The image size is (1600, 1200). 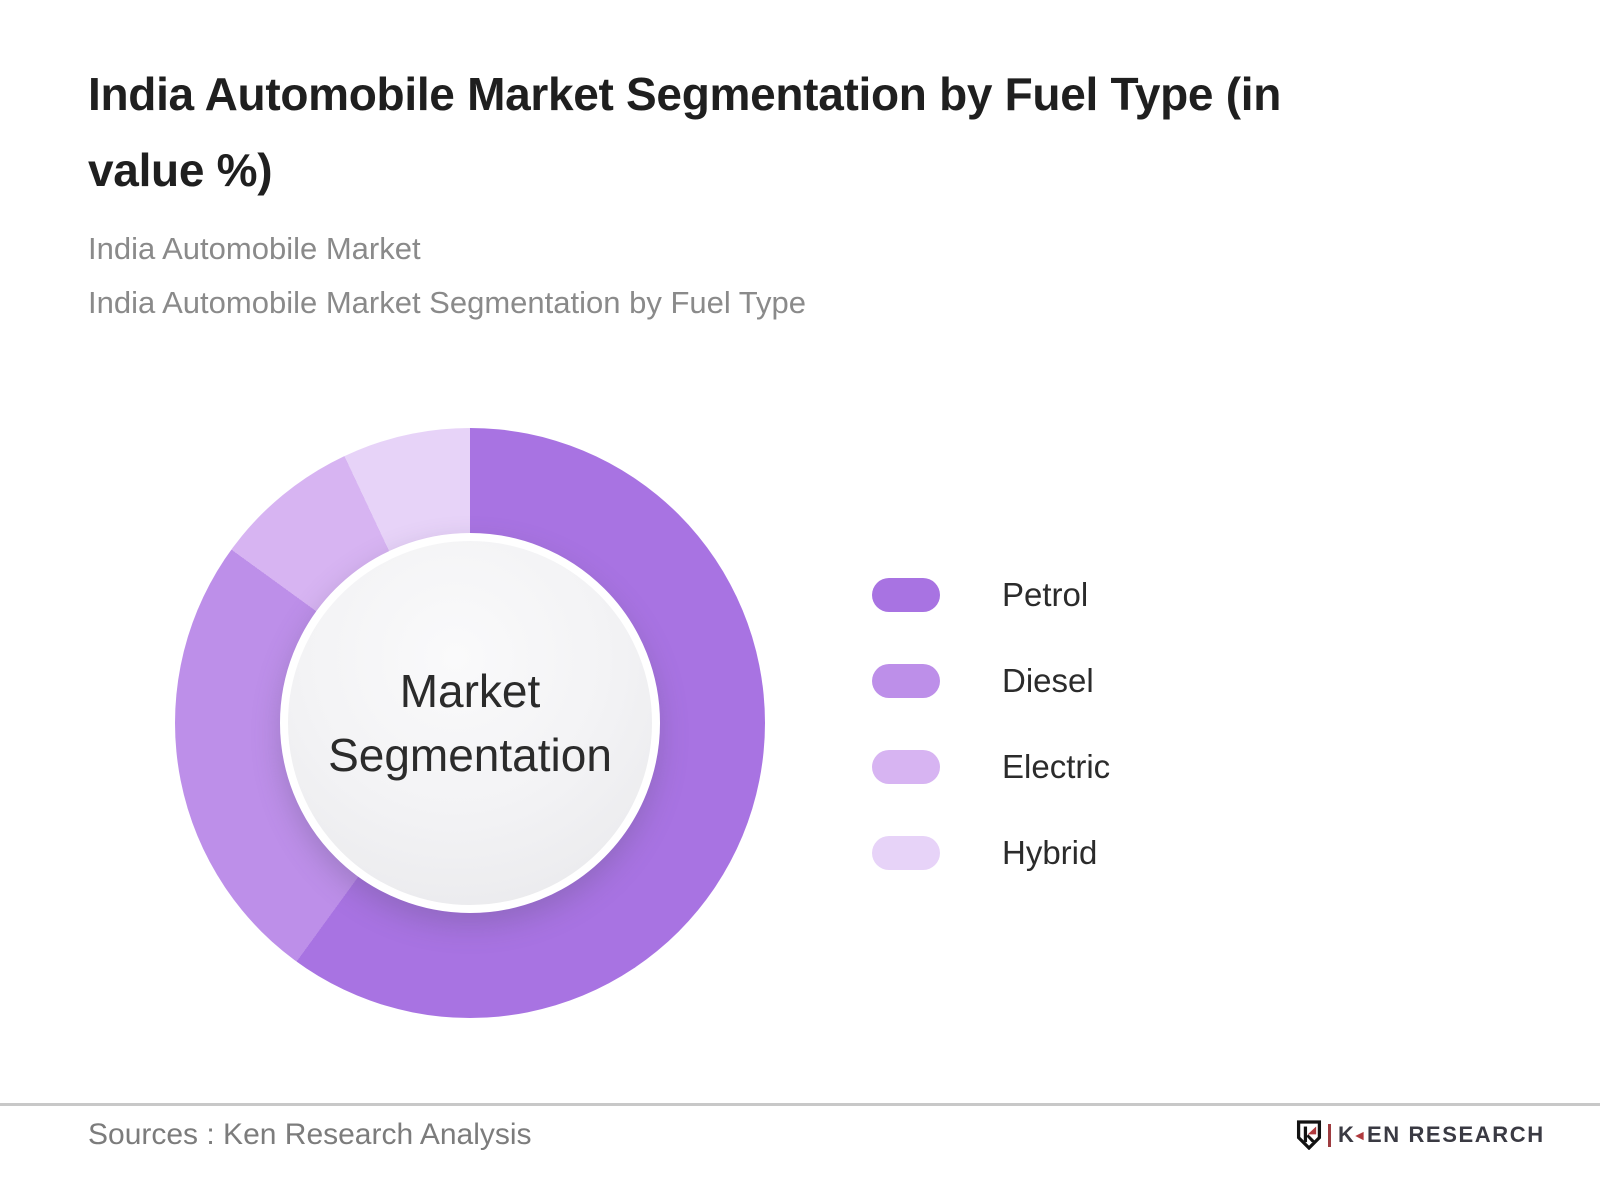 What do you see at coordinates (991, 595) in the screenshot?
I see `legend-item-petrol: Petrol` at bounding box center [991, 595].